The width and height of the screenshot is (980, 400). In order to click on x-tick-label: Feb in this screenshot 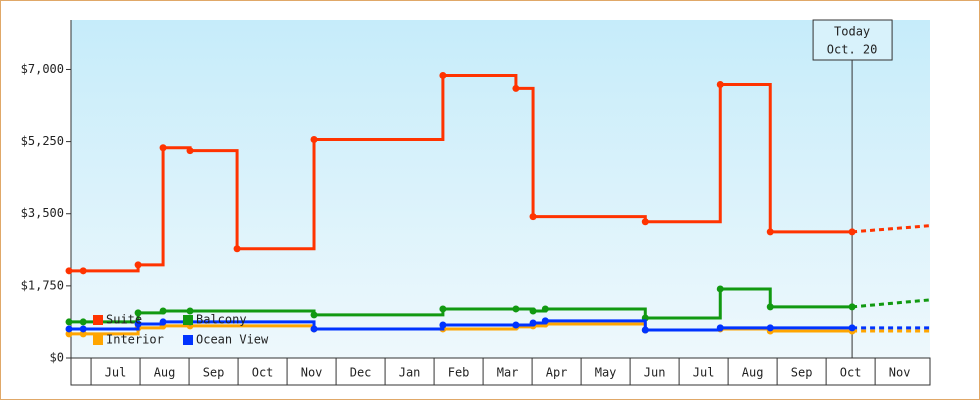, I will do `click(459, 373)`.